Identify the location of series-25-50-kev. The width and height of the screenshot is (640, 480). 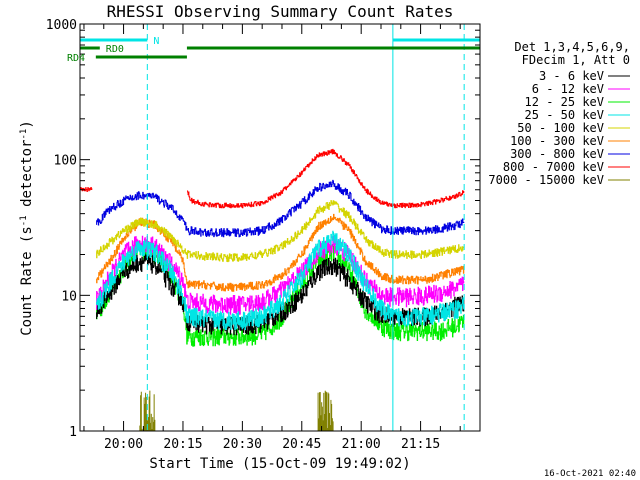
(280, 280).